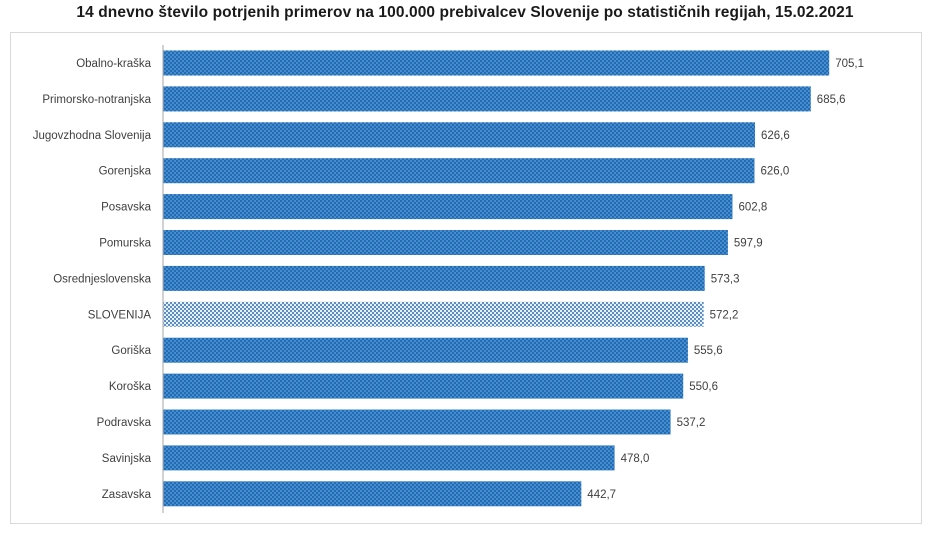  Describe the element at coordinates (601, 495) in the screenshot. I see `value-label: 442,7` at that location.